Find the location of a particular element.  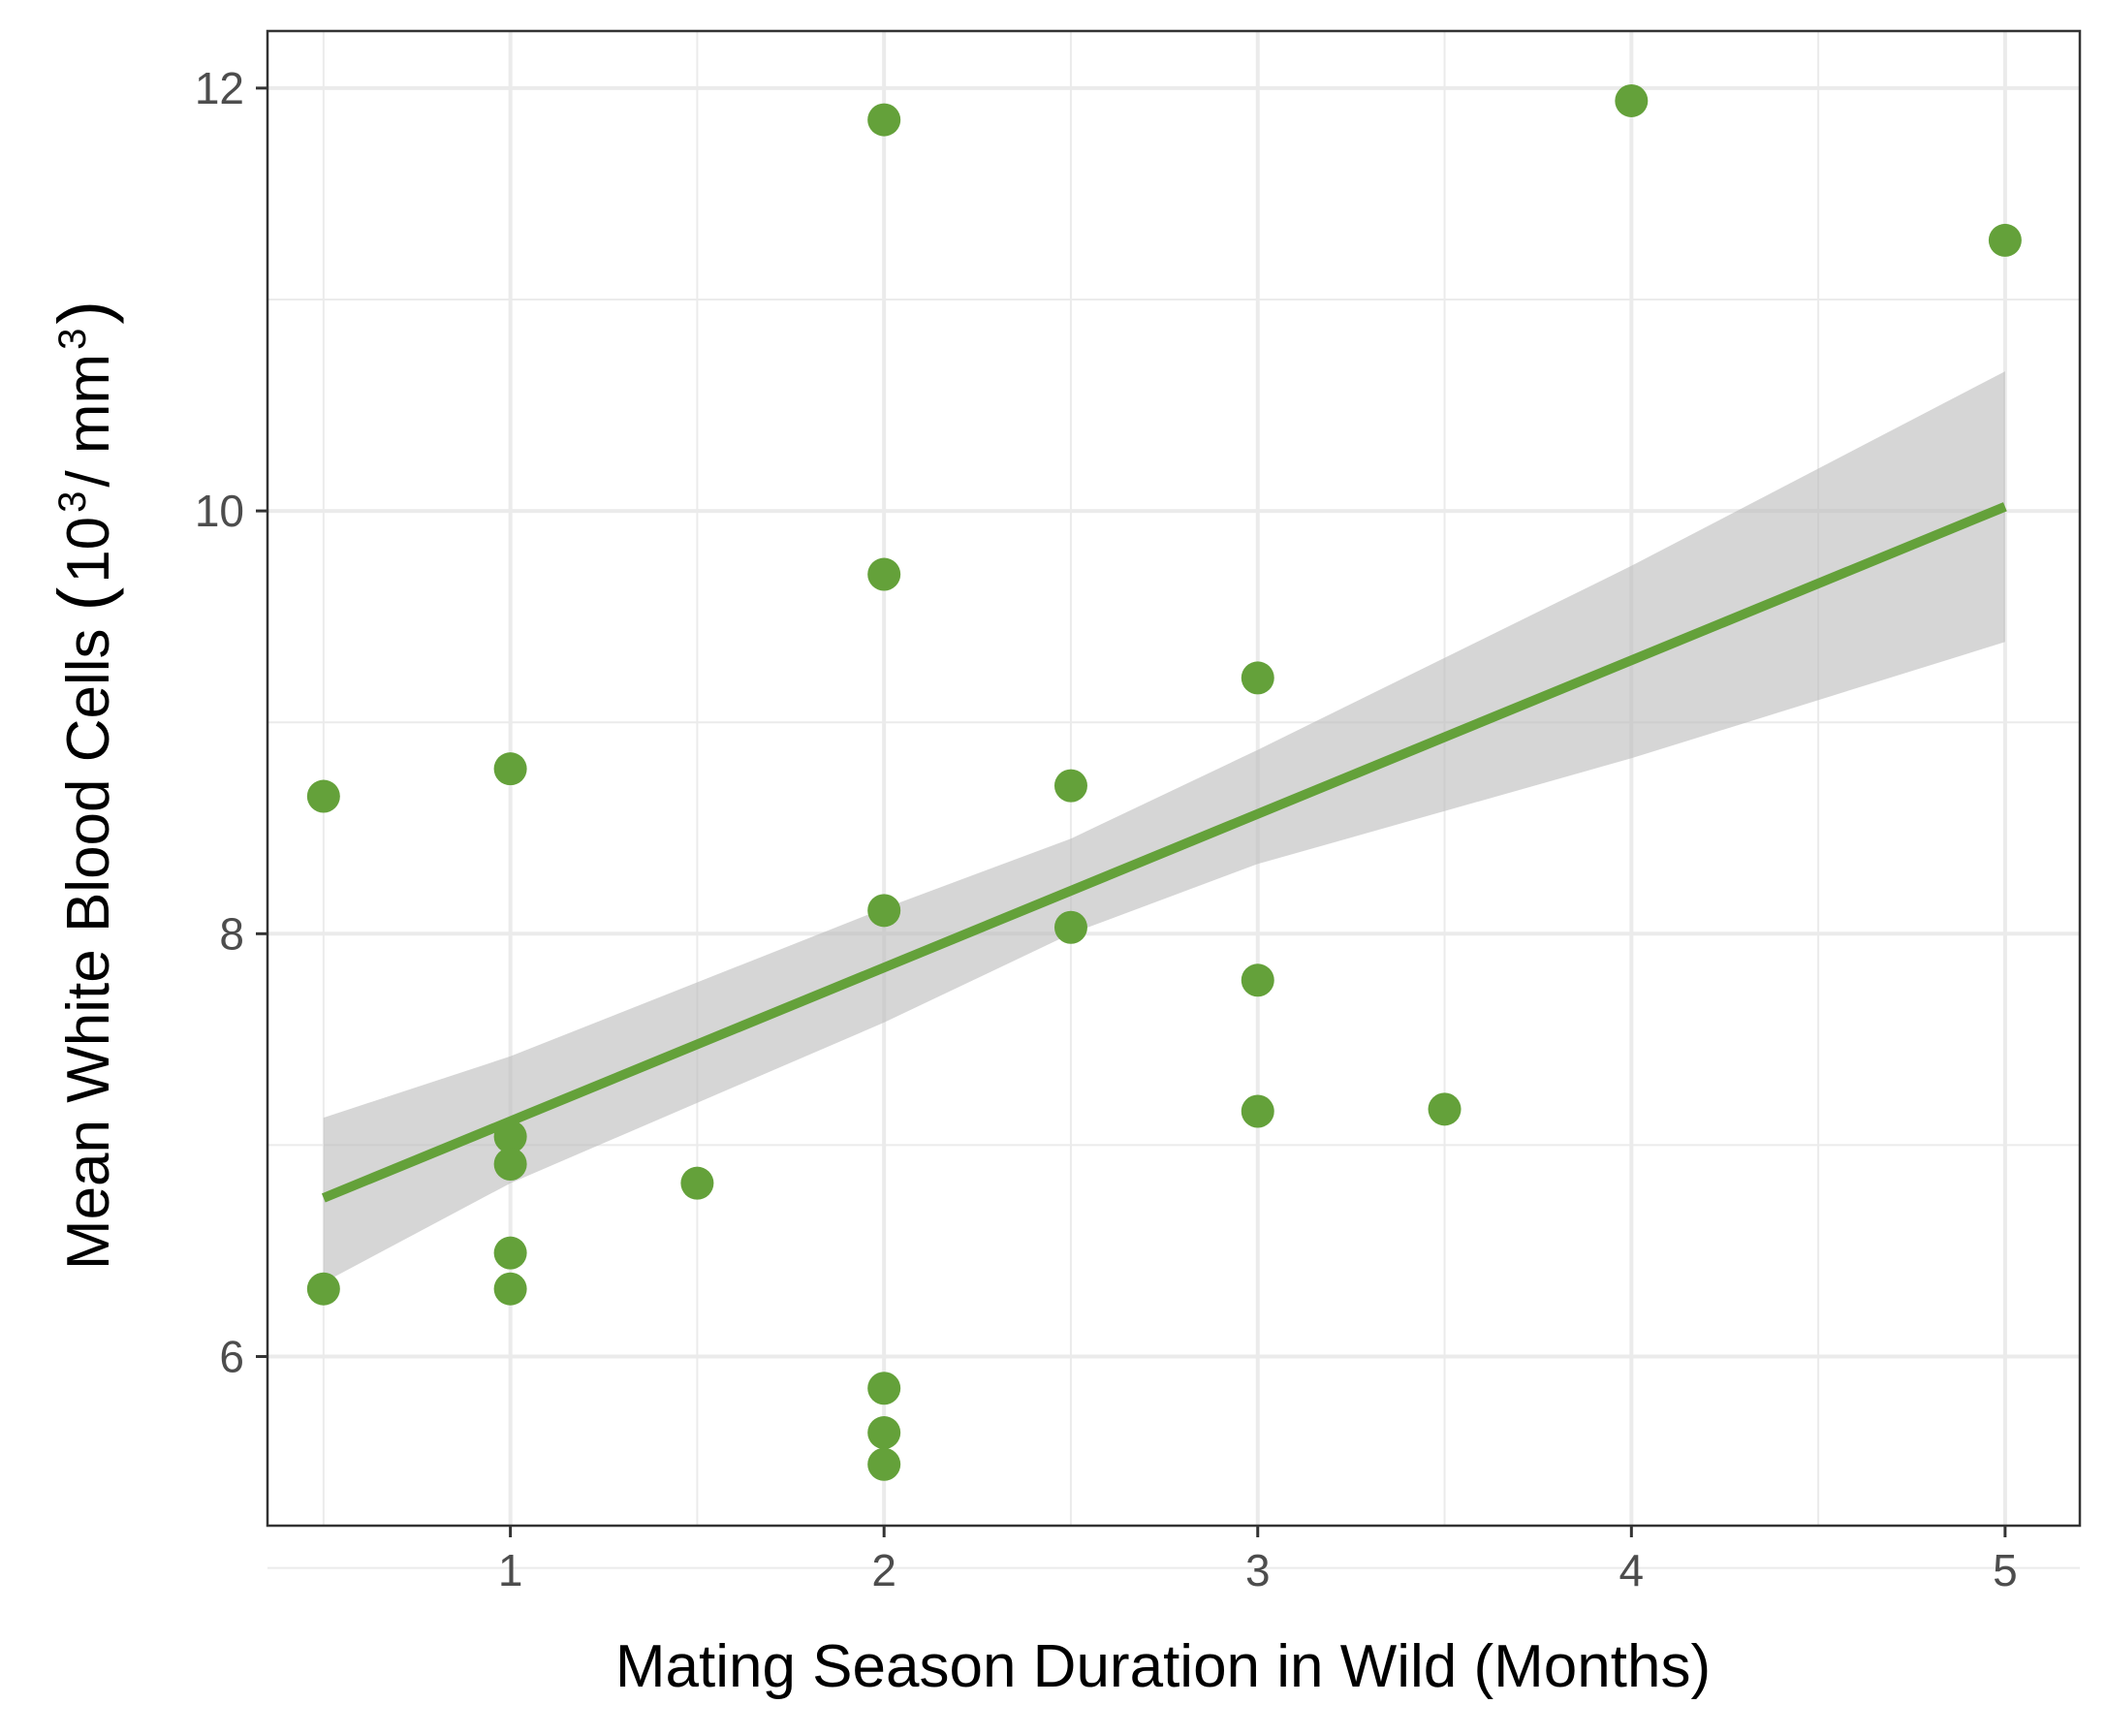

y-axis-title-close-paren: ) is located at coordinates (84, 312).